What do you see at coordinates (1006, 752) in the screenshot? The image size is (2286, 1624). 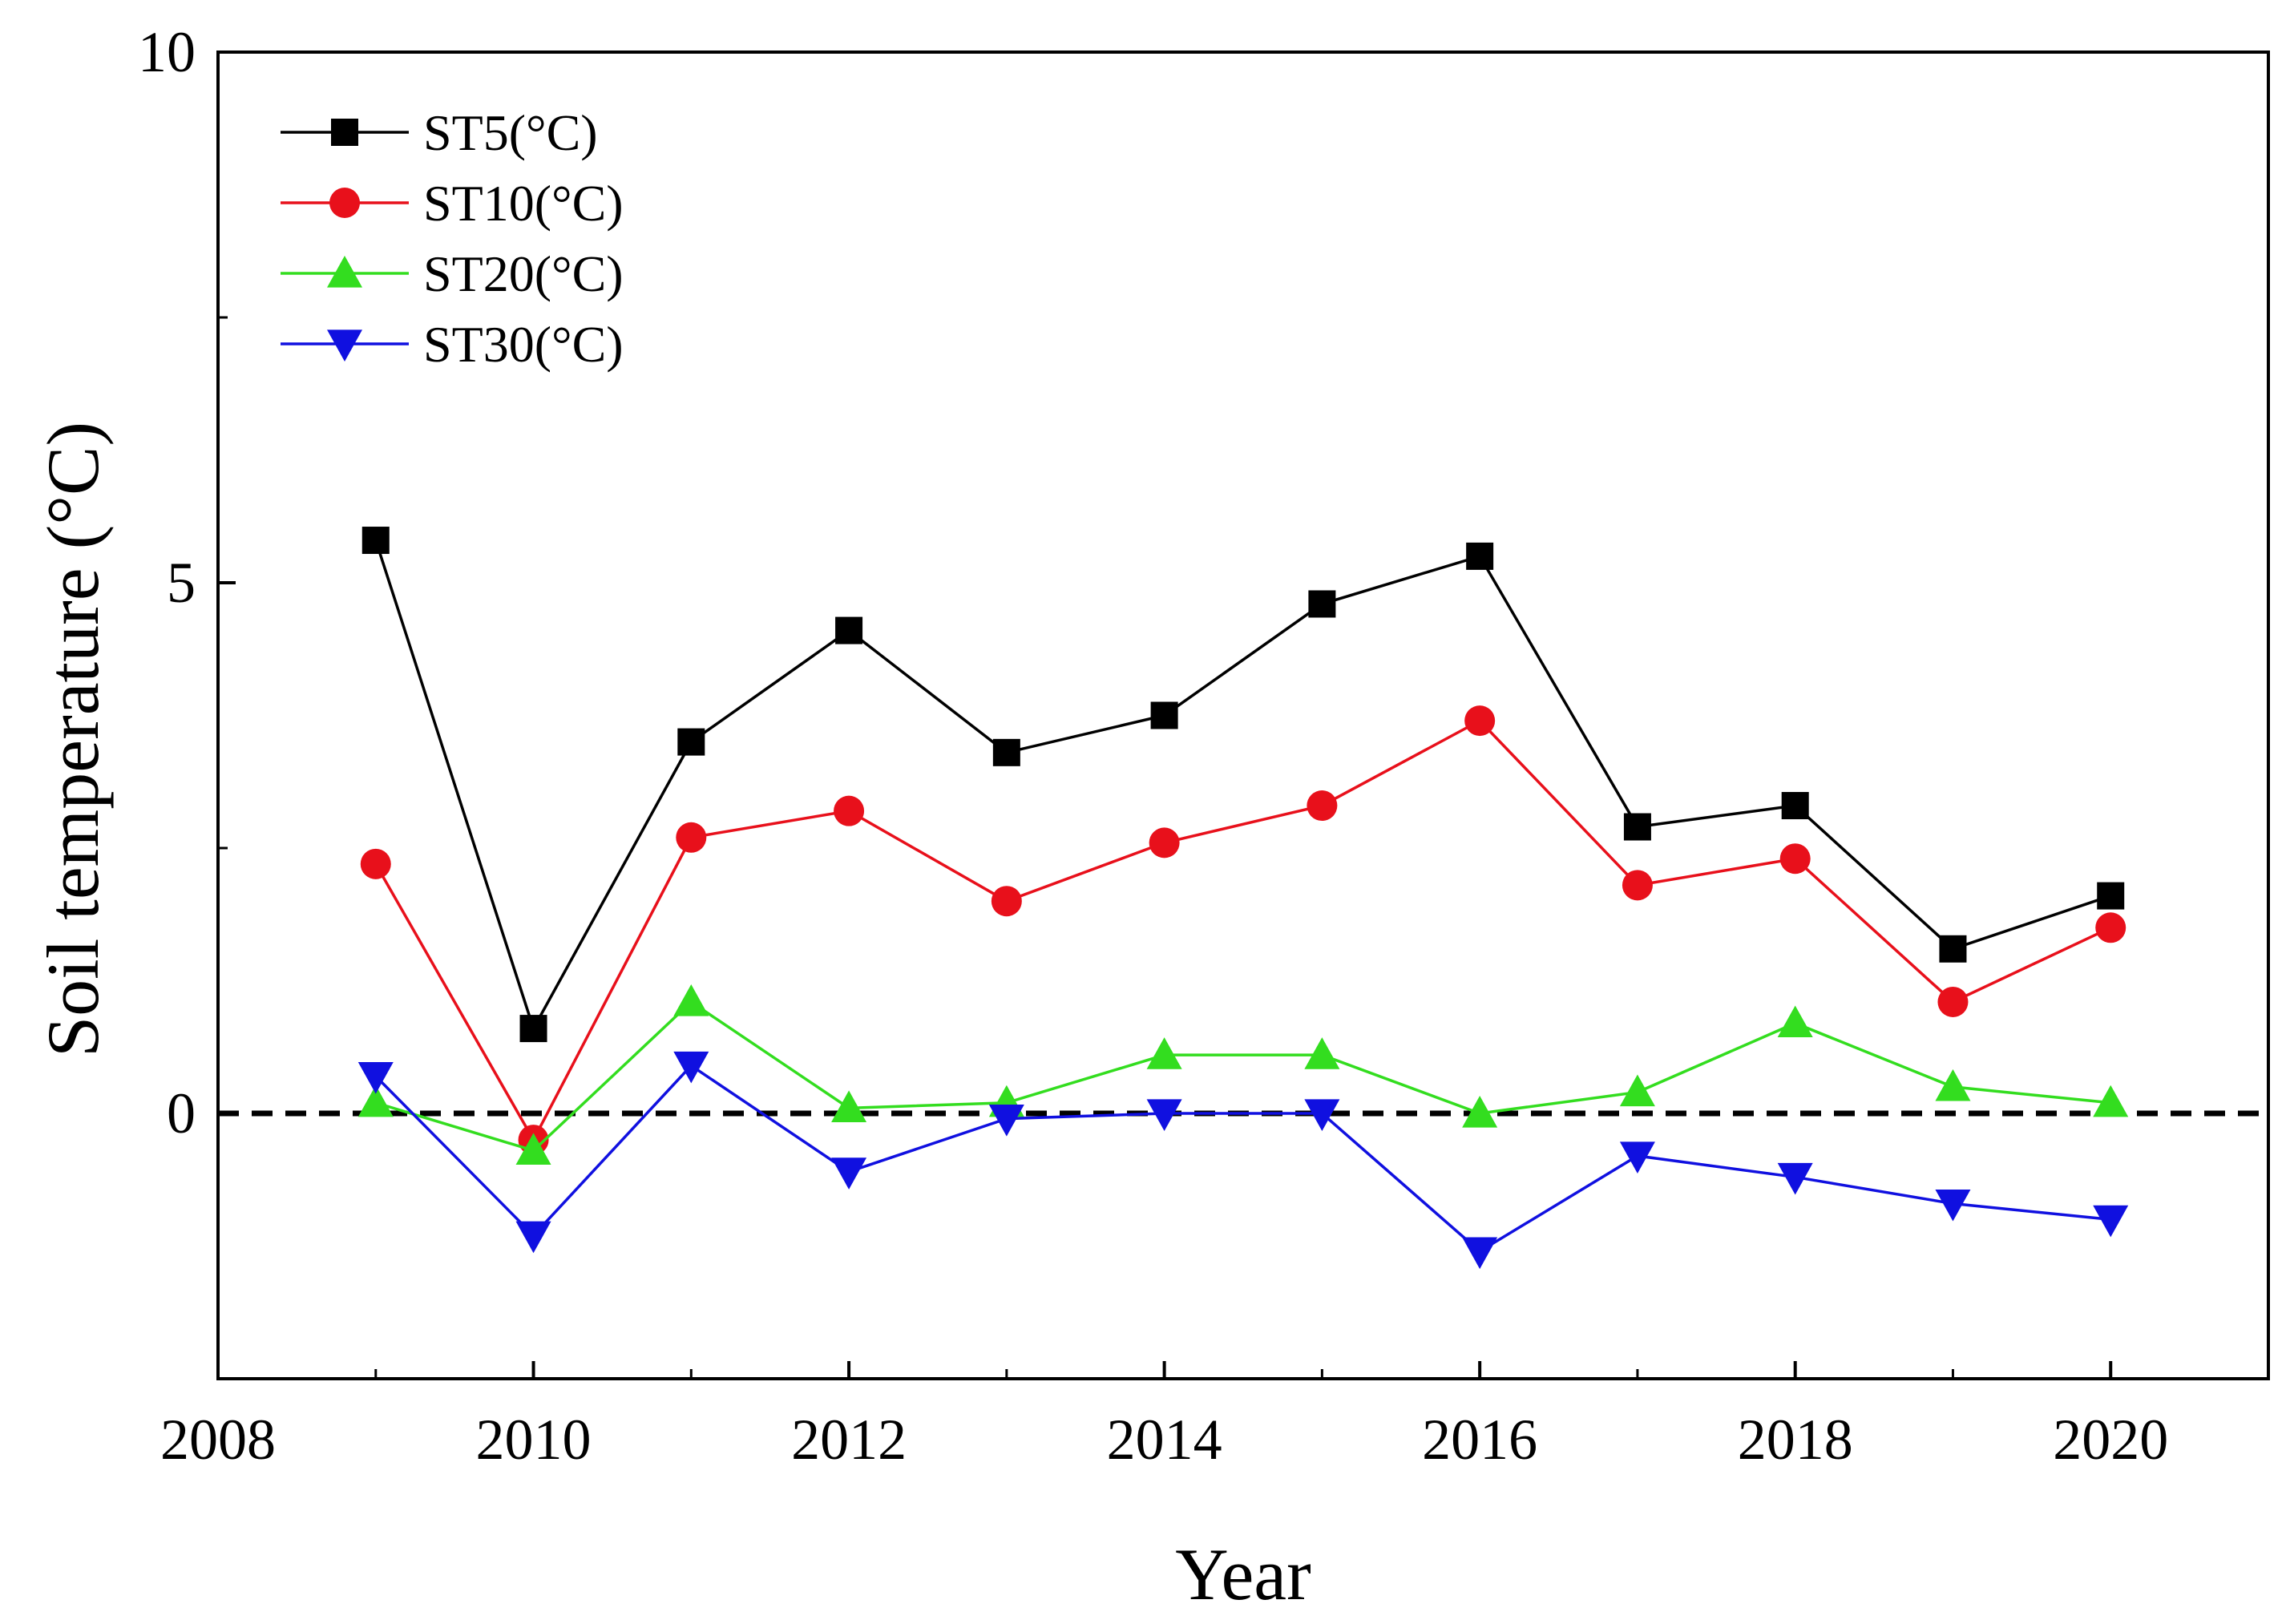 I see `series-1-point-2013` at bounding box center [1006, 752].